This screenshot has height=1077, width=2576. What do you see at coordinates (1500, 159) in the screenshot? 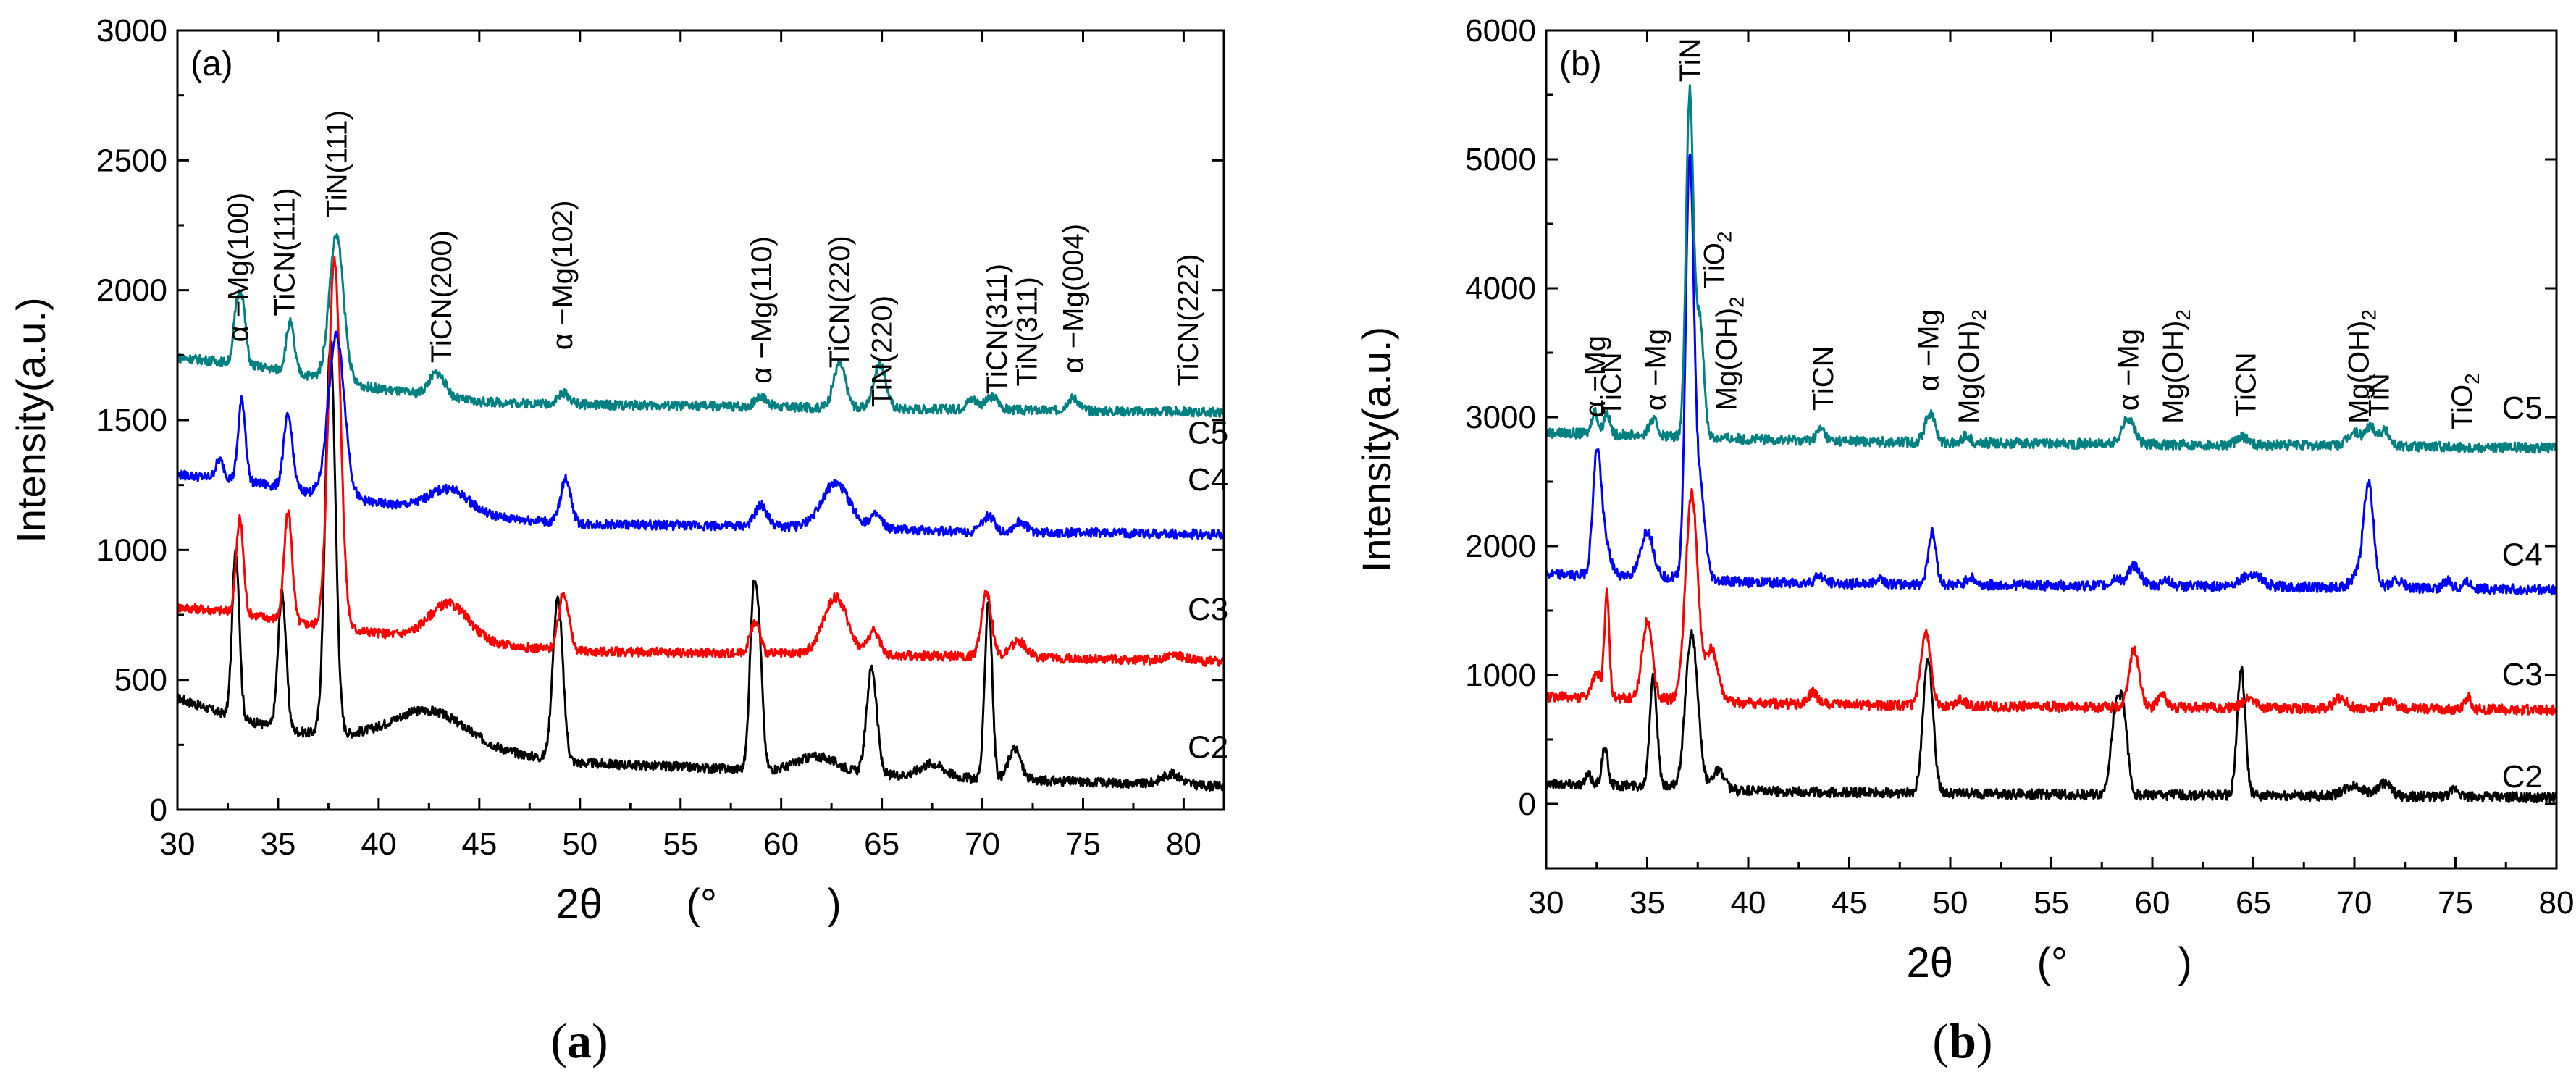
I see `y-tick-label-5000: 5000` at bounding box center [1500, 159].